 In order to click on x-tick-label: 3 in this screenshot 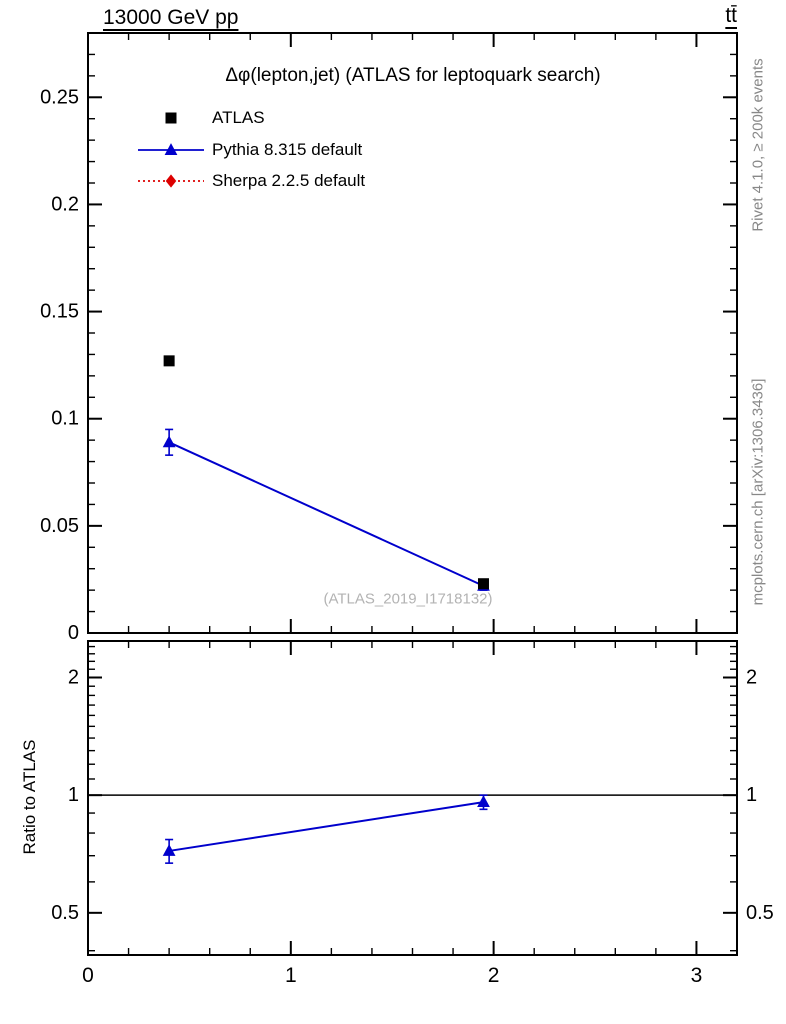, I will do `click(697, 975)`.